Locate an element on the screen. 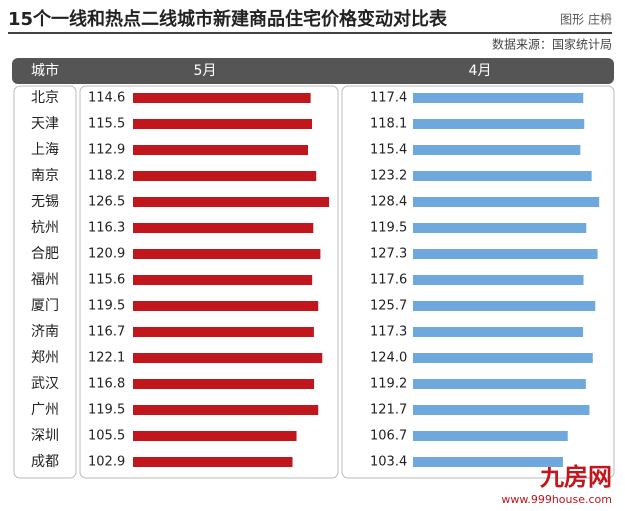 The image size is (625, 511). value-label: 115.4 is located at coordinates (388, 150).